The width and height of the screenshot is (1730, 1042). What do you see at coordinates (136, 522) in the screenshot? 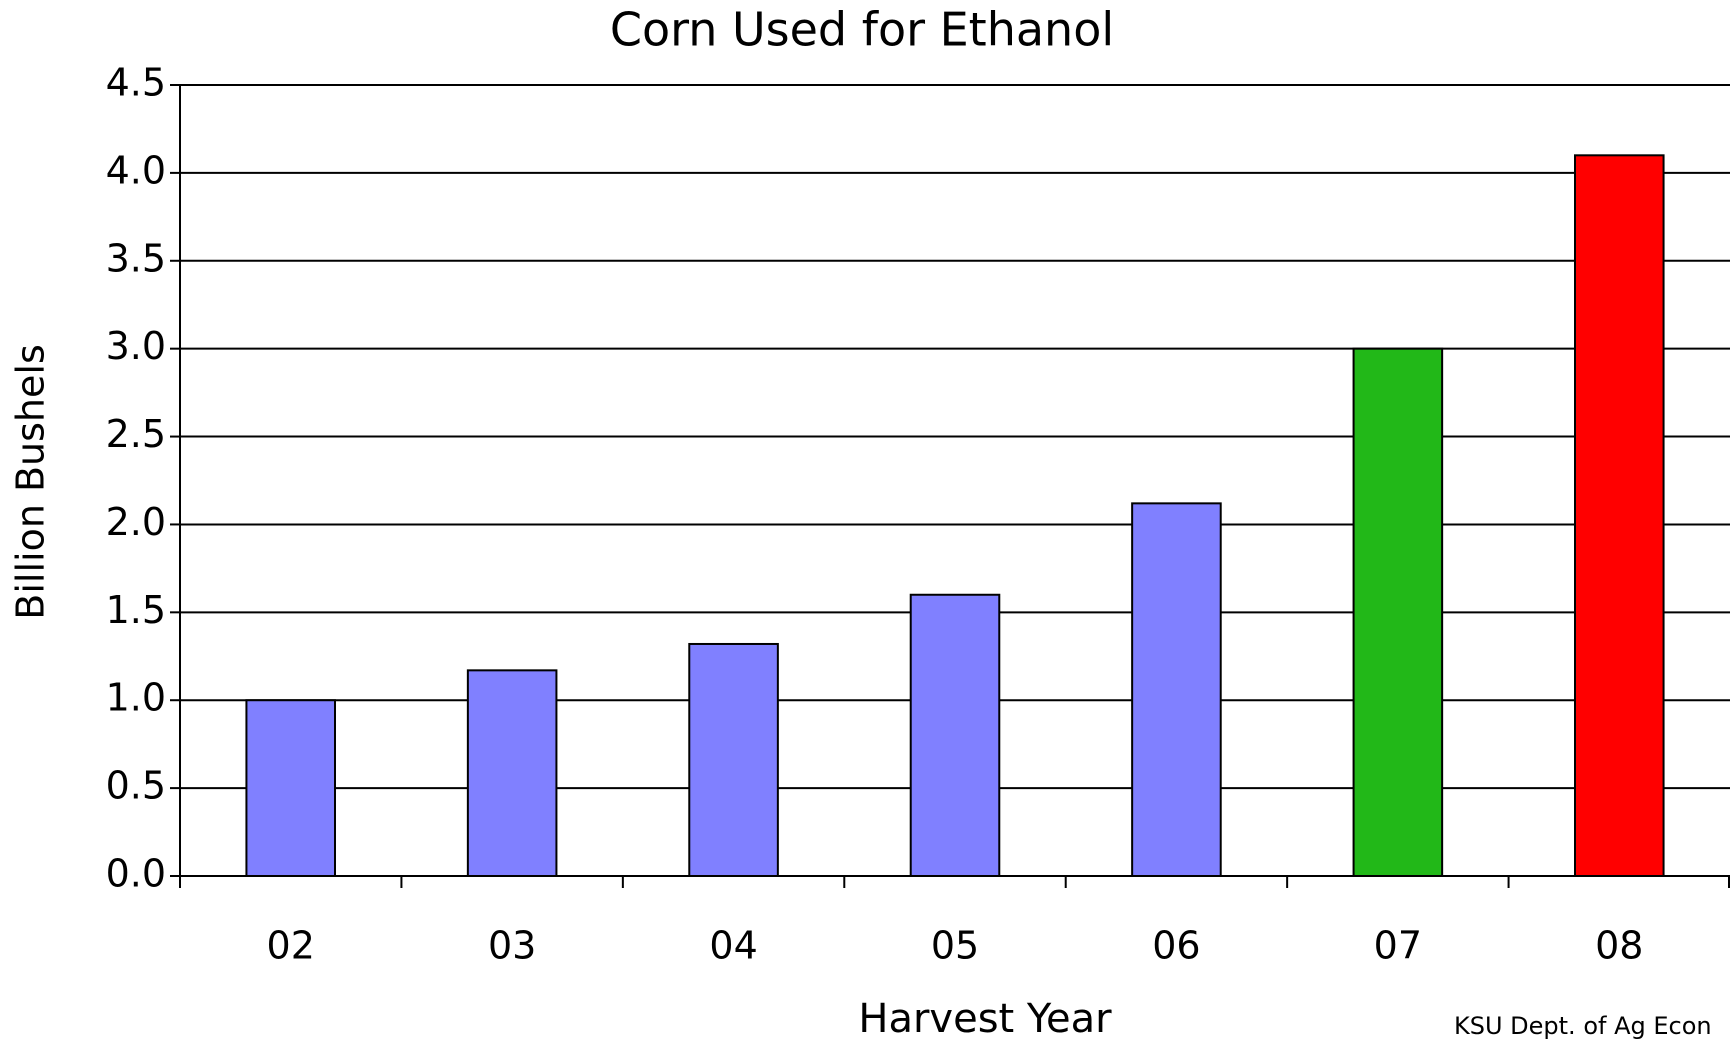
I see `y-tick-label: 2.0` at bounding box center [136, 522].